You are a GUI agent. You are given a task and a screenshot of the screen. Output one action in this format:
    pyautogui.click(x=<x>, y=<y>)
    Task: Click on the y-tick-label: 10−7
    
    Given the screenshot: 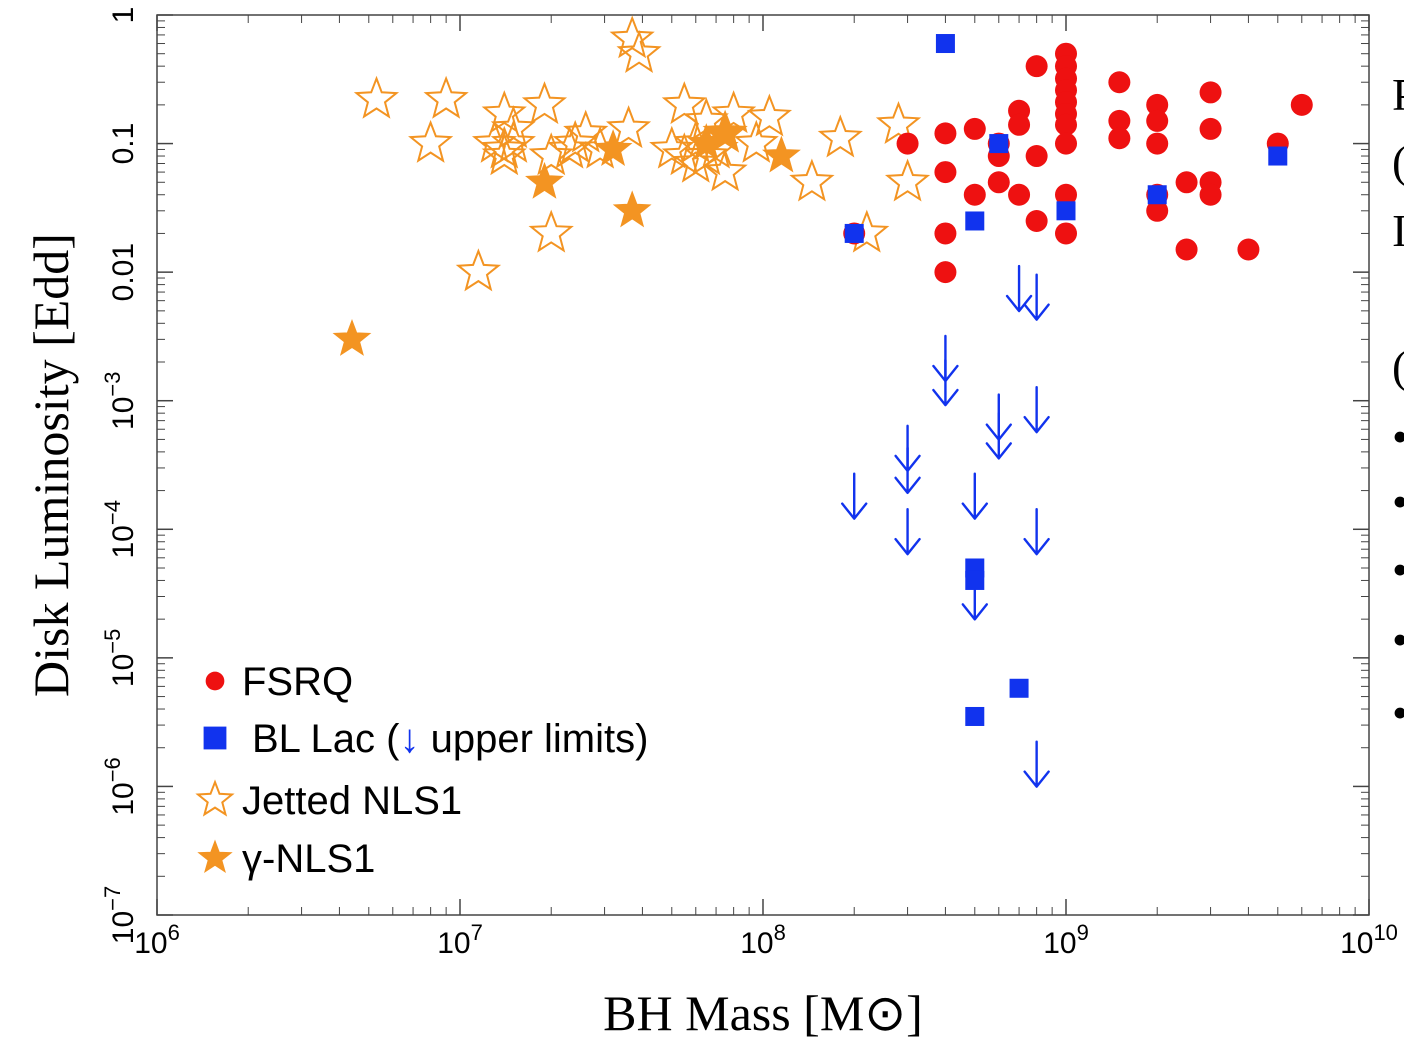 What is the action you would take?
    pyautogui.click(x=120, y=915)
    